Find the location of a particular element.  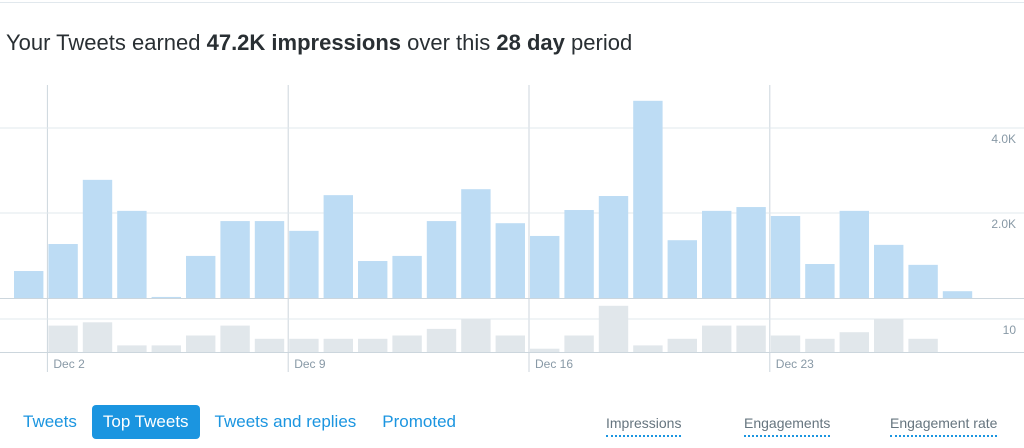

tab: Tweets and replies is located at coordinates (285, 421).